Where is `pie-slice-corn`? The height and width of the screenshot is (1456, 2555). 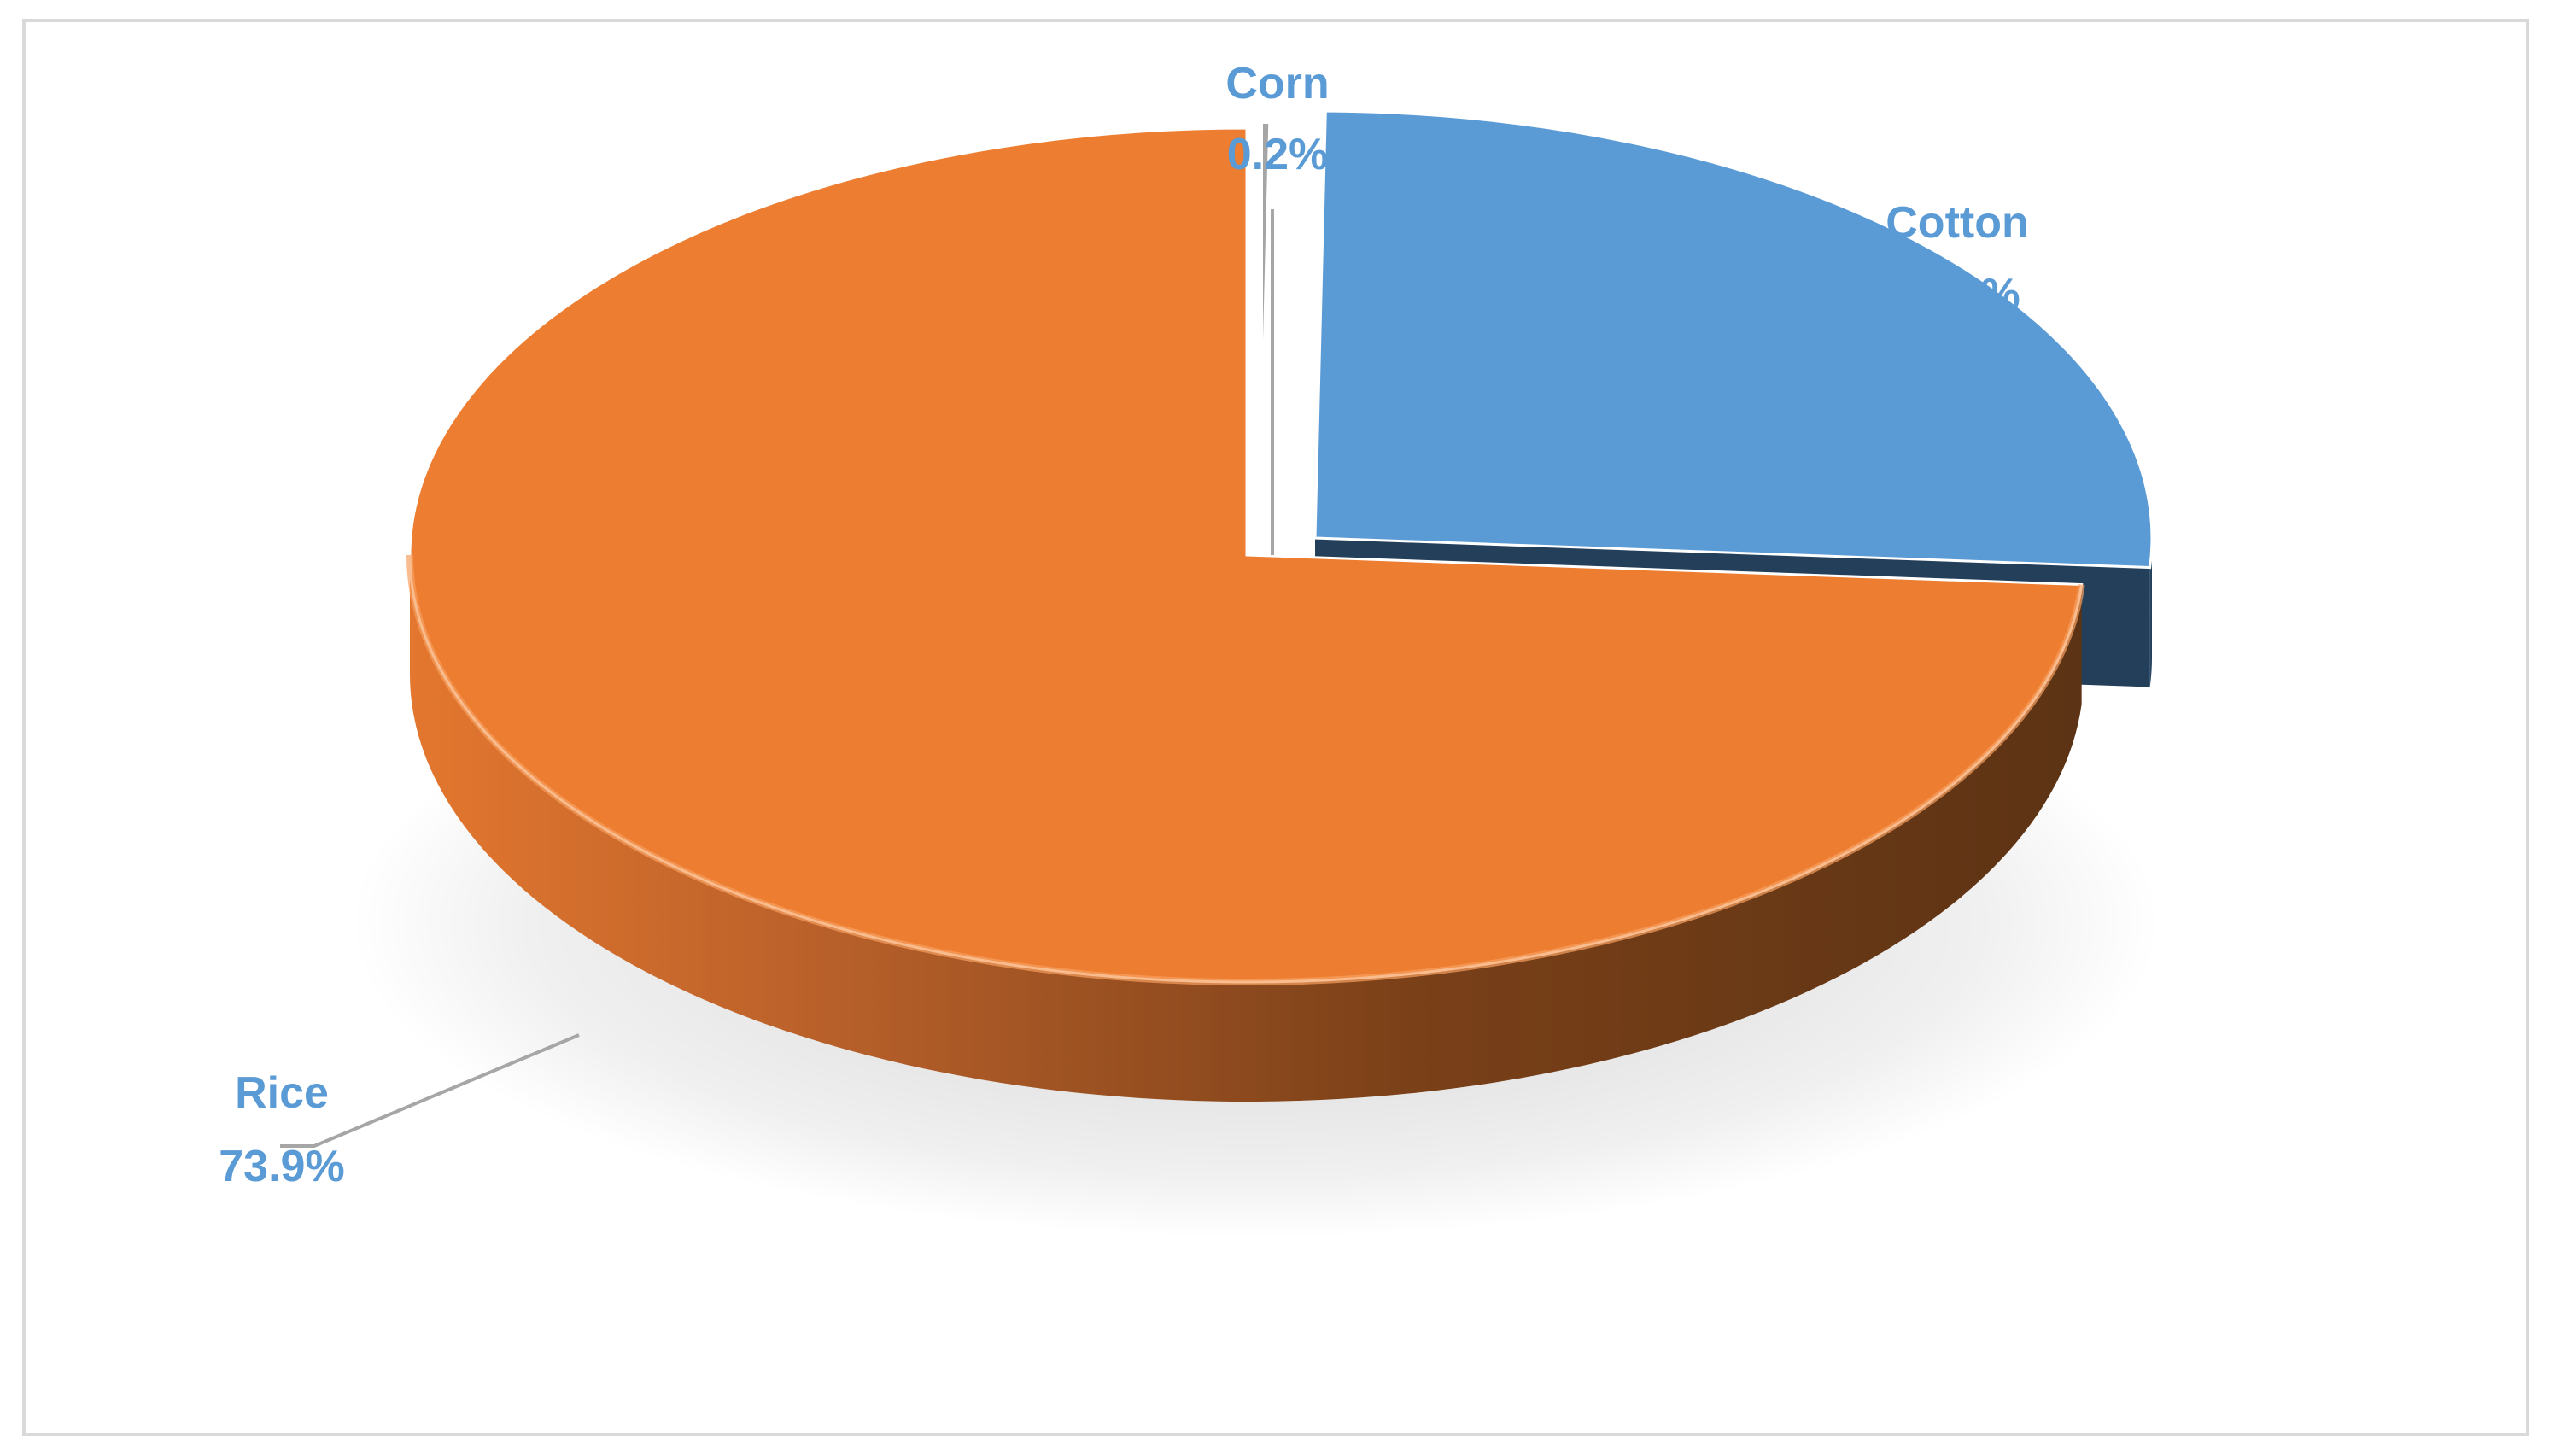
pie-slice-corn is located at coordinates (1266, 334).